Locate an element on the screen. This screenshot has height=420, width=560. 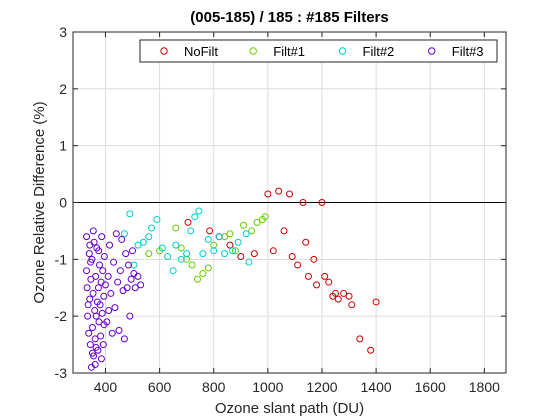
x-tick-label: 1400 is located at coordinates (376, 387).